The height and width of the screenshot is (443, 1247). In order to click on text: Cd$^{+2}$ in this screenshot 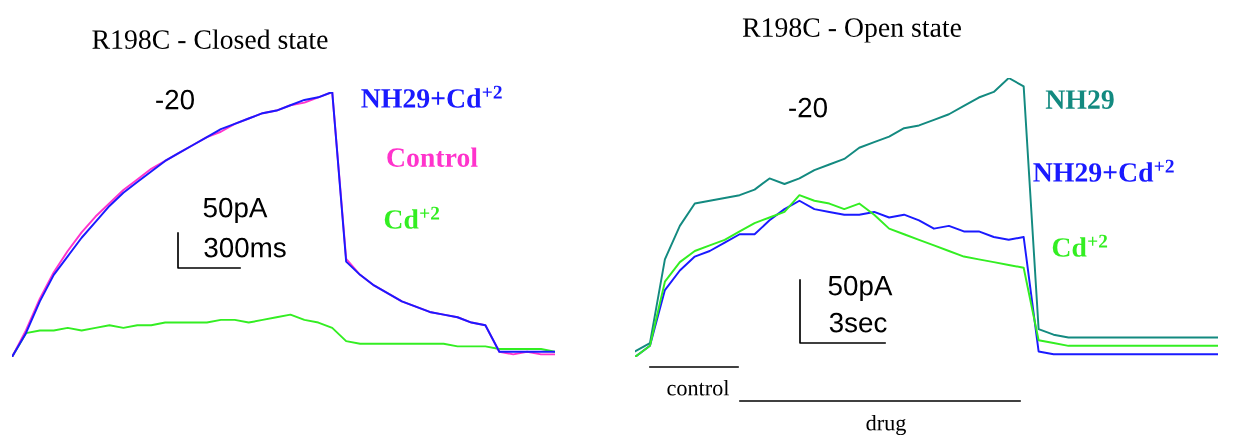, I will do `click(412, 217)`.